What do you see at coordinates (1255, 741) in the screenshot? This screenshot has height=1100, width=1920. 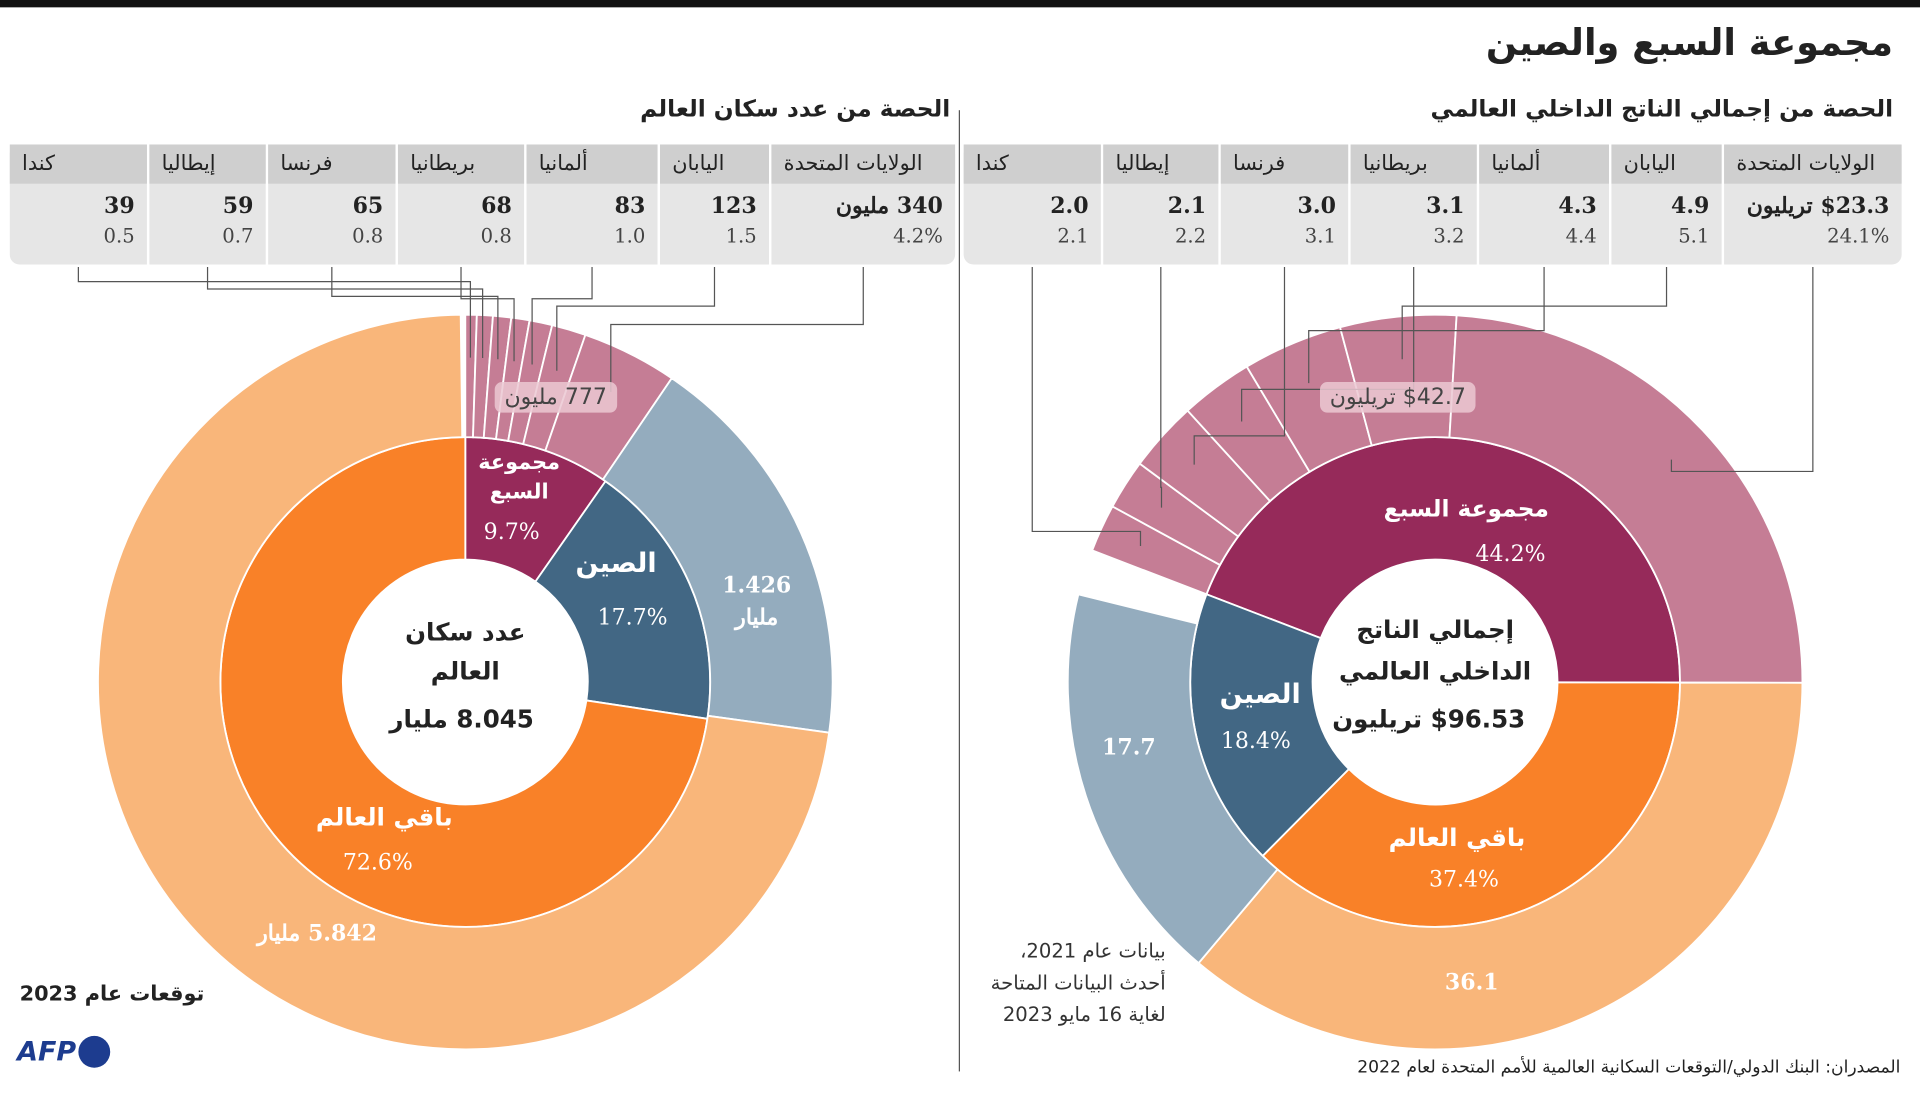 I see `gdp-china-share: 18.4%` at bounding box center [1255, 741].